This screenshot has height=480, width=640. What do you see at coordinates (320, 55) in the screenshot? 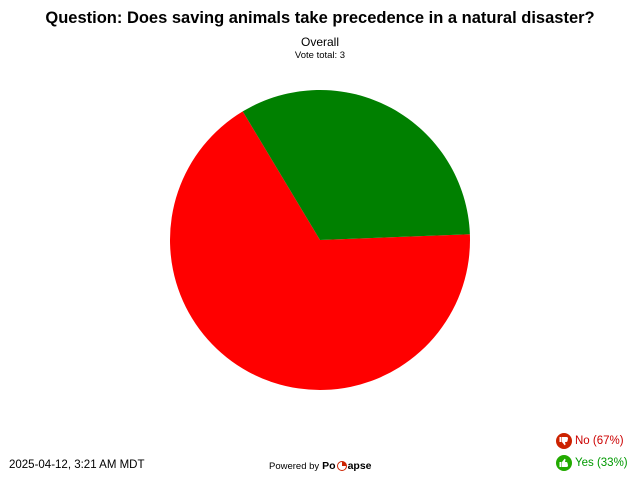
I see `vote-total: Vote total: 3` at bounding box center [320, 55].